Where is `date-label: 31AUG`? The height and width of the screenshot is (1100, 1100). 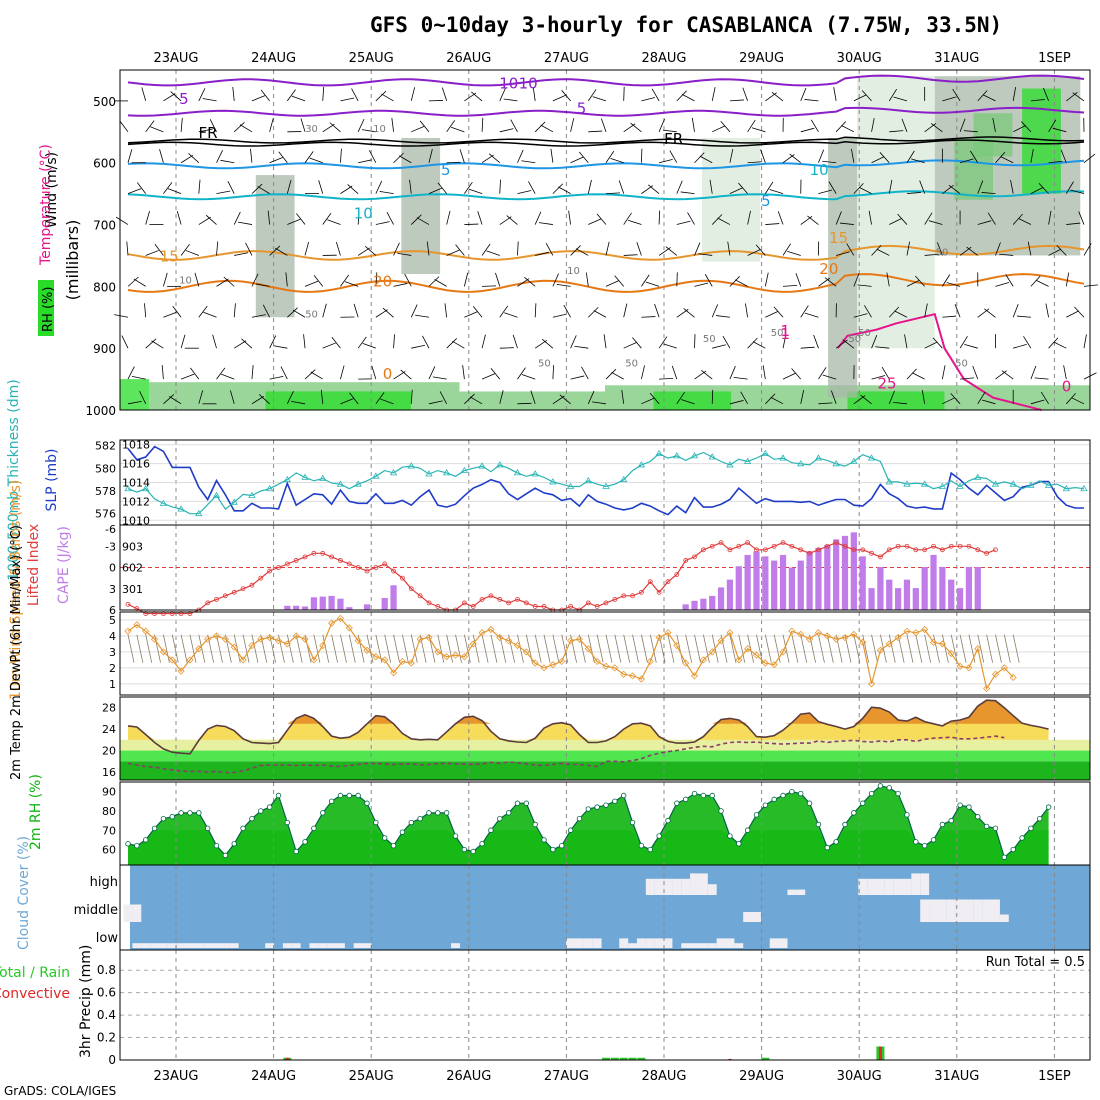 date-label: 31AUG is located at coordinates (956, 1076).